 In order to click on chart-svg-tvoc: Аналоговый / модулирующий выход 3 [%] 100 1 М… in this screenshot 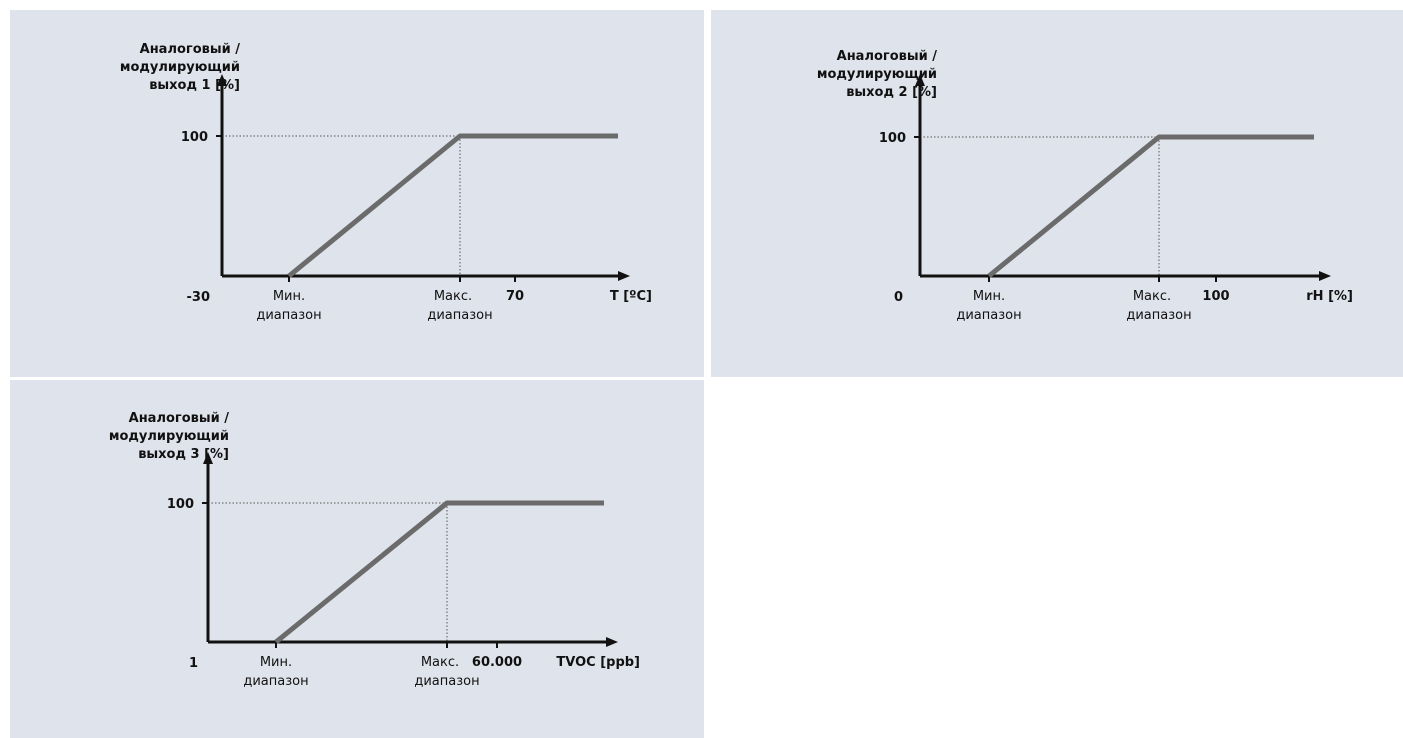, I will do `click(374, 550)`.